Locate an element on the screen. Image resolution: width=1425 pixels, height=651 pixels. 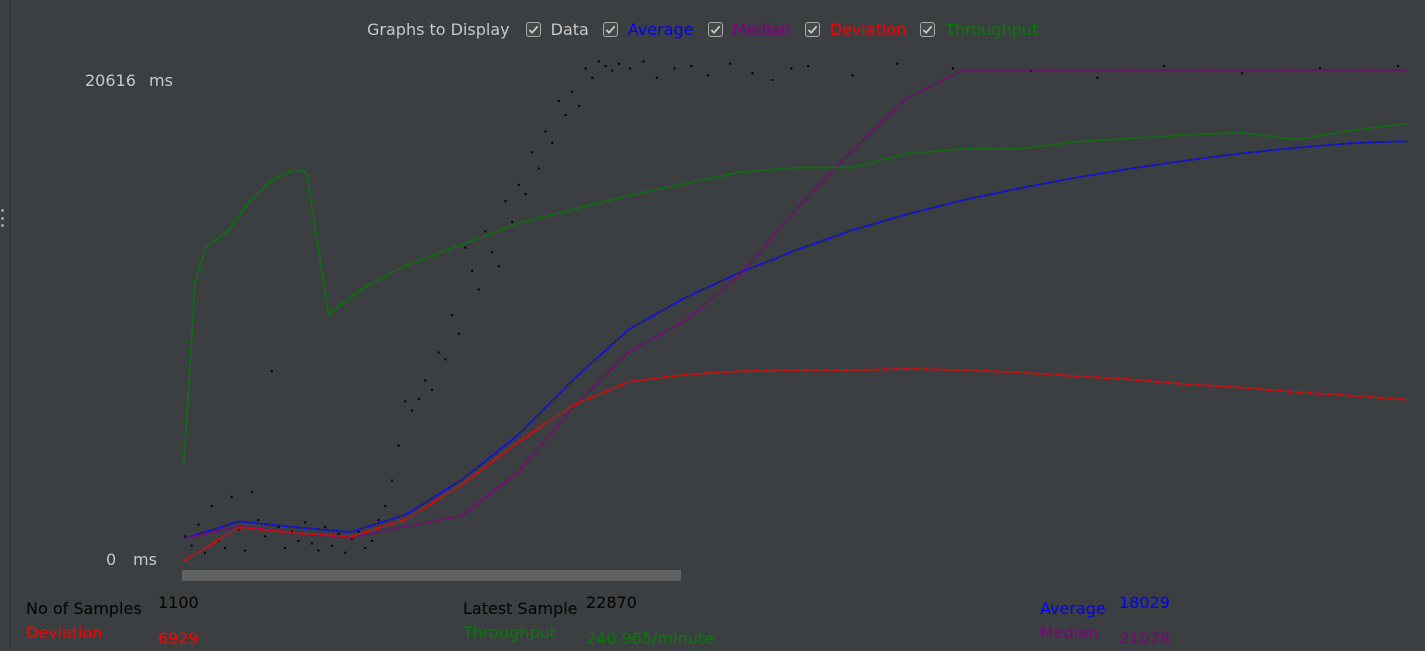
checkbox-median-box is located at coordinates (715, 29).